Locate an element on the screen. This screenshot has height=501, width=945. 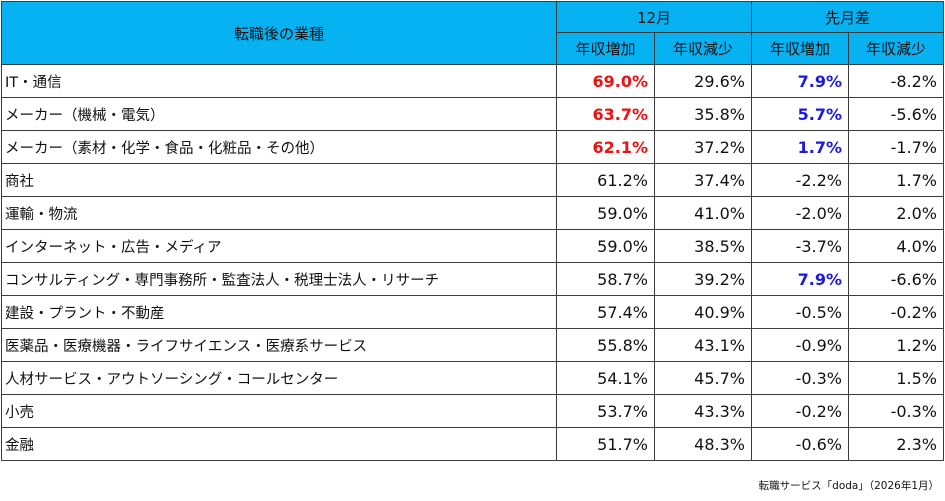
current-decrease-cell: 39.2% is located at coordinates (703, 279).